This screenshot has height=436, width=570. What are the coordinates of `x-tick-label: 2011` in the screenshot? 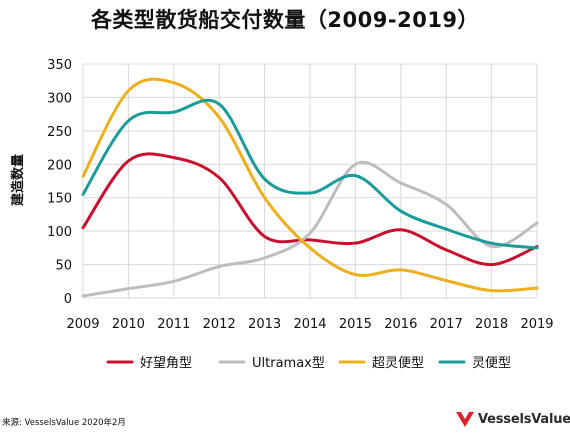 It's located at (173, 324).